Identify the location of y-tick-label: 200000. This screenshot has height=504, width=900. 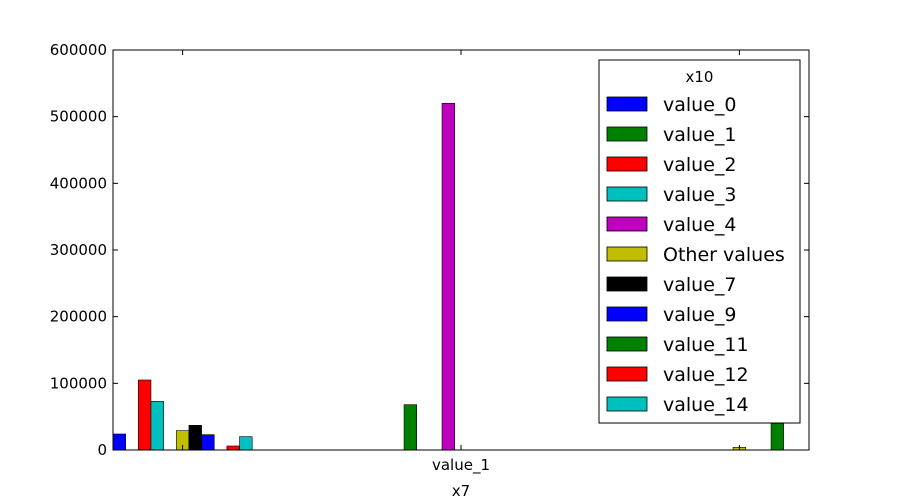
(78, 317).